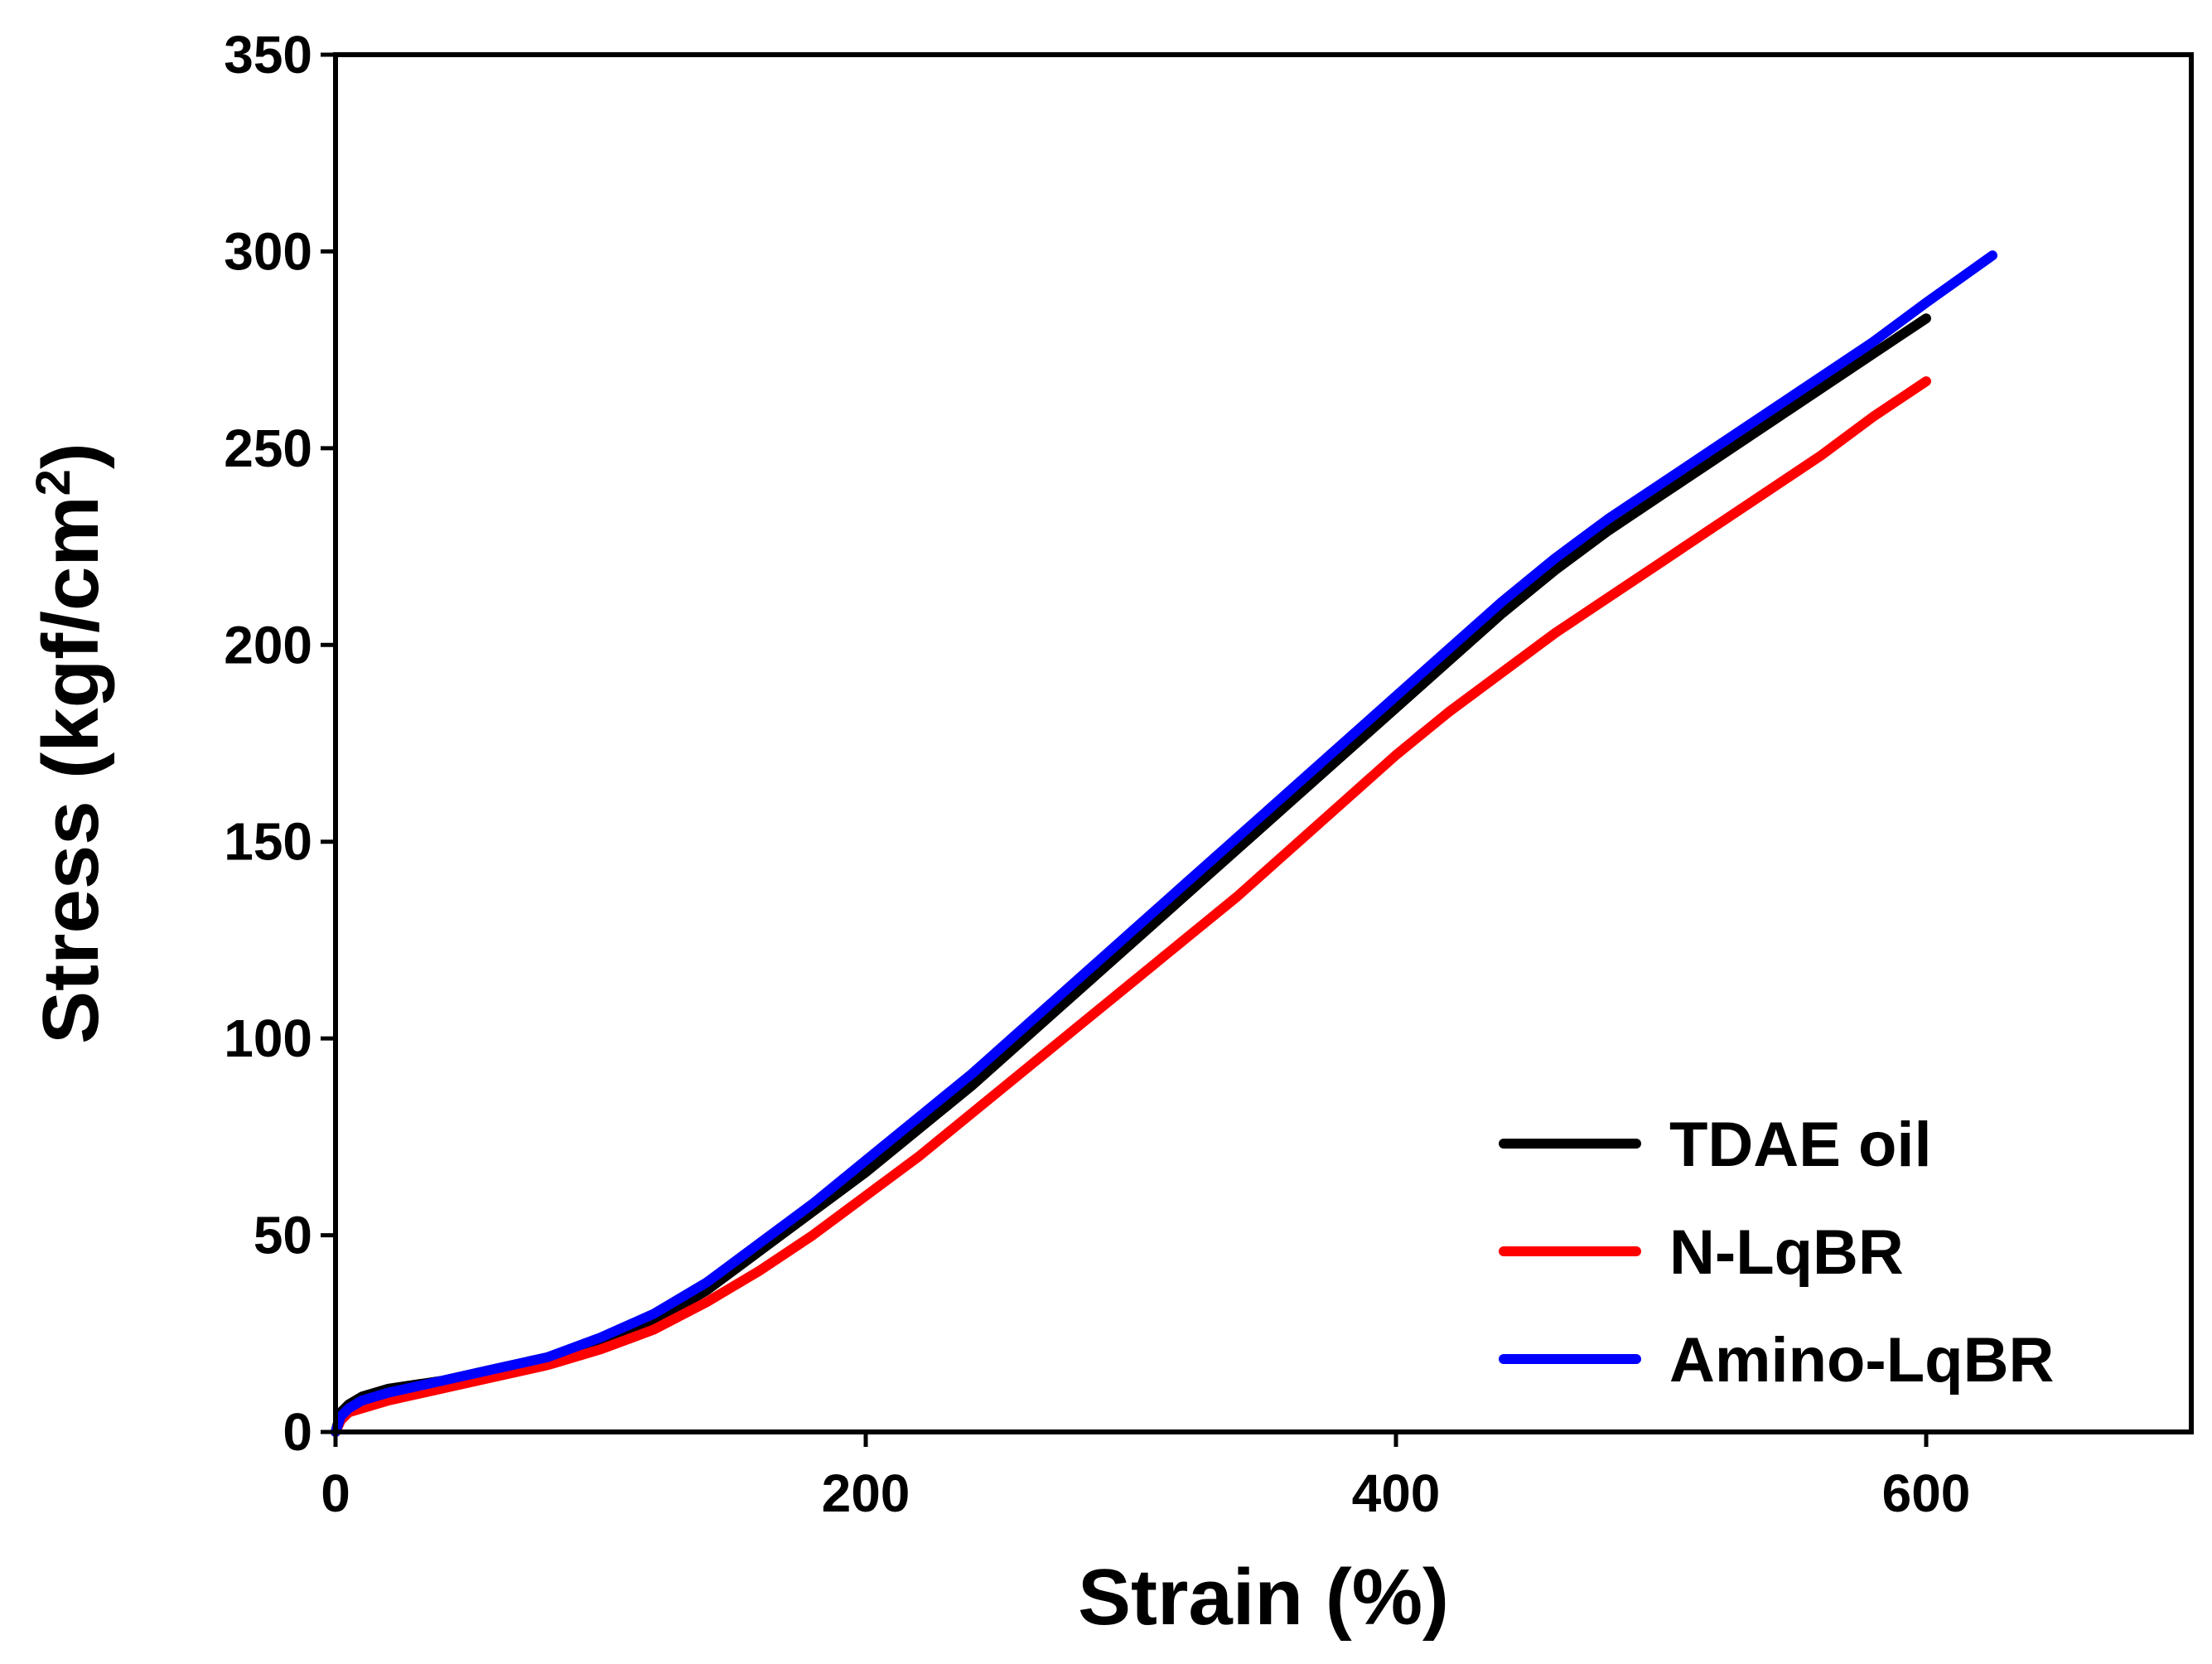 This screenshot has width=2212, height=1664. I want to click on y-axis-title: Stress (kgf/cm2), so click(71, 743).